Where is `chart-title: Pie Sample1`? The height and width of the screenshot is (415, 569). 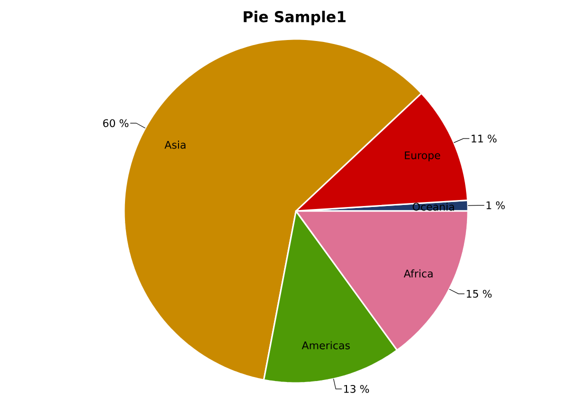 chart-title: Pie Sample1 is located at coordinates (295, 18).